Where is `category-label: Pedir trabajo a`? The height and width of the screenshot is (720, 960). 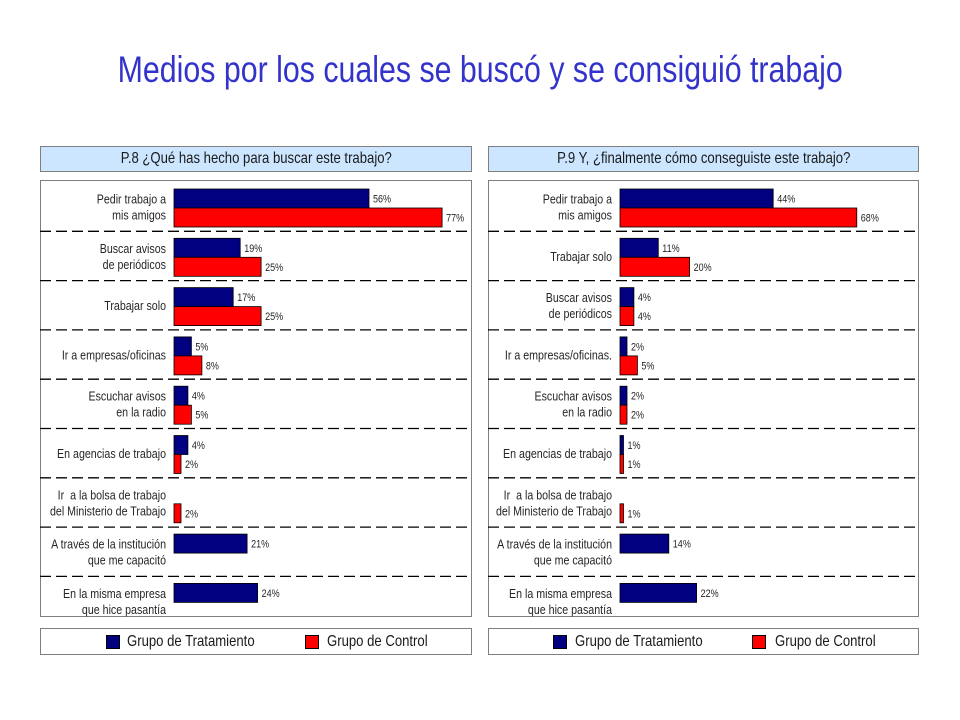 category-label: Pedir trabajo a is located at coordinates (132, 198).